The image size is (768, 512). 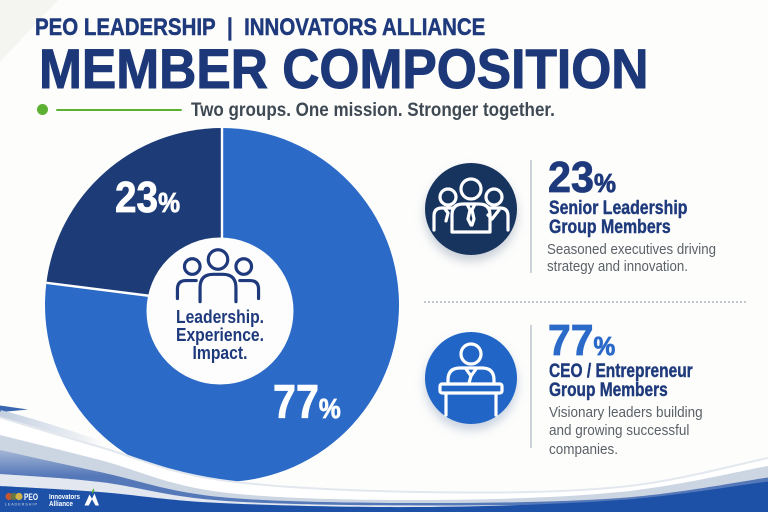 I want to click on svg-text: PEO, so click(x=31, y=497).